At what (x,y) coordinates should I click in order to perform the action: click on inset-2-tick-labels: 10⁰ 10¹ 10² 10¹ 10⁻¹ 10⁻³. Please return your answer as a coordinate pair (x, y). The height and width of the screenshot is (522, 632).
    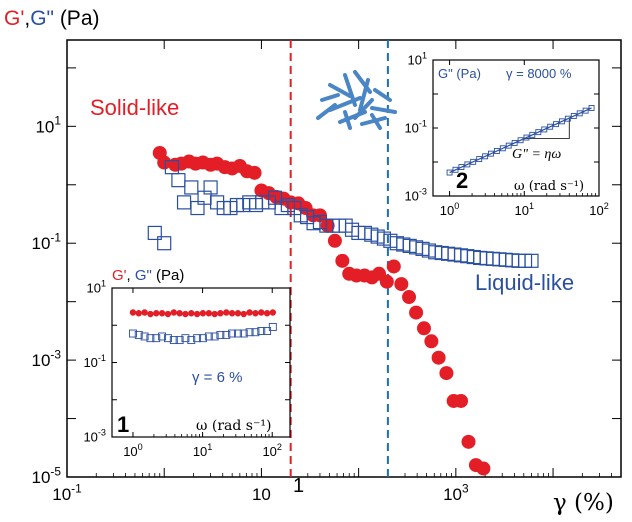
    Looking at the image, I should click on (506, 134).